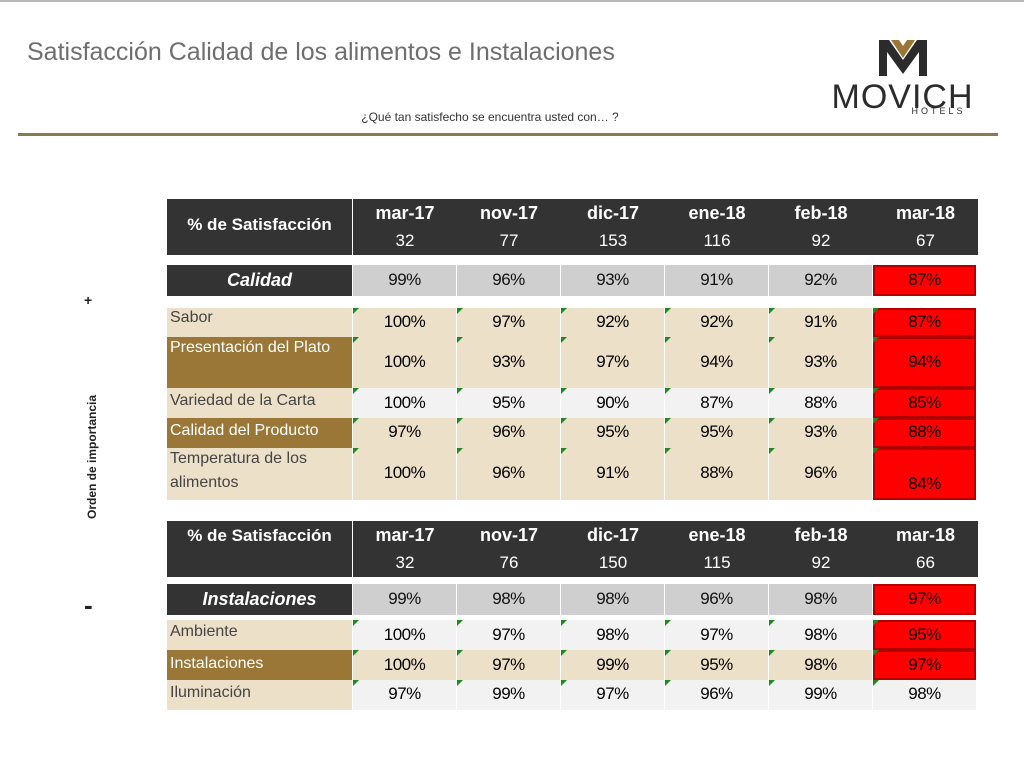 Image resolution: width=1024 pixels, height=768 pixels. Describe the element at coordinates (204, 631) in the screenshot. I see `row-label: Ambiente` at that location.